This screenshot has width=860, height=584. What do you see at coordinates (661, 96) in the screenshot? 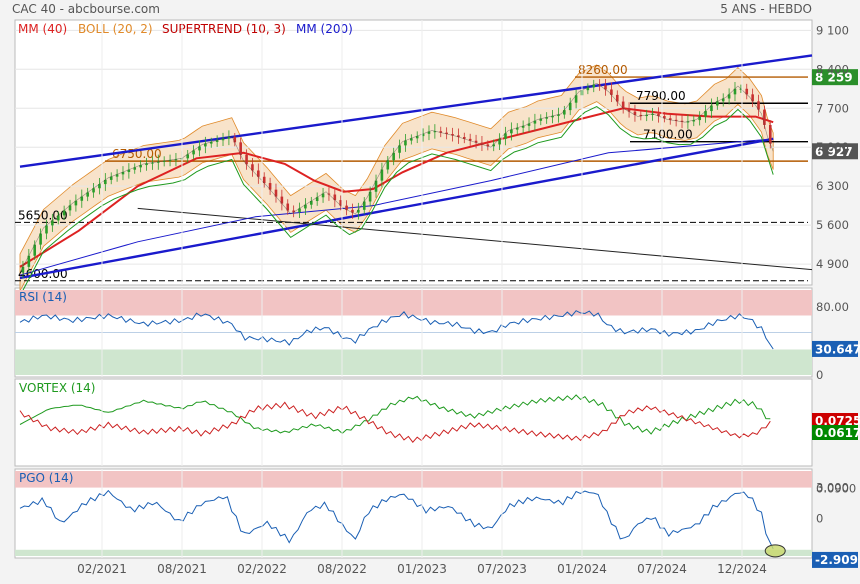
I see `level-label-1: 7790.00` at bounding box center [661, 96].